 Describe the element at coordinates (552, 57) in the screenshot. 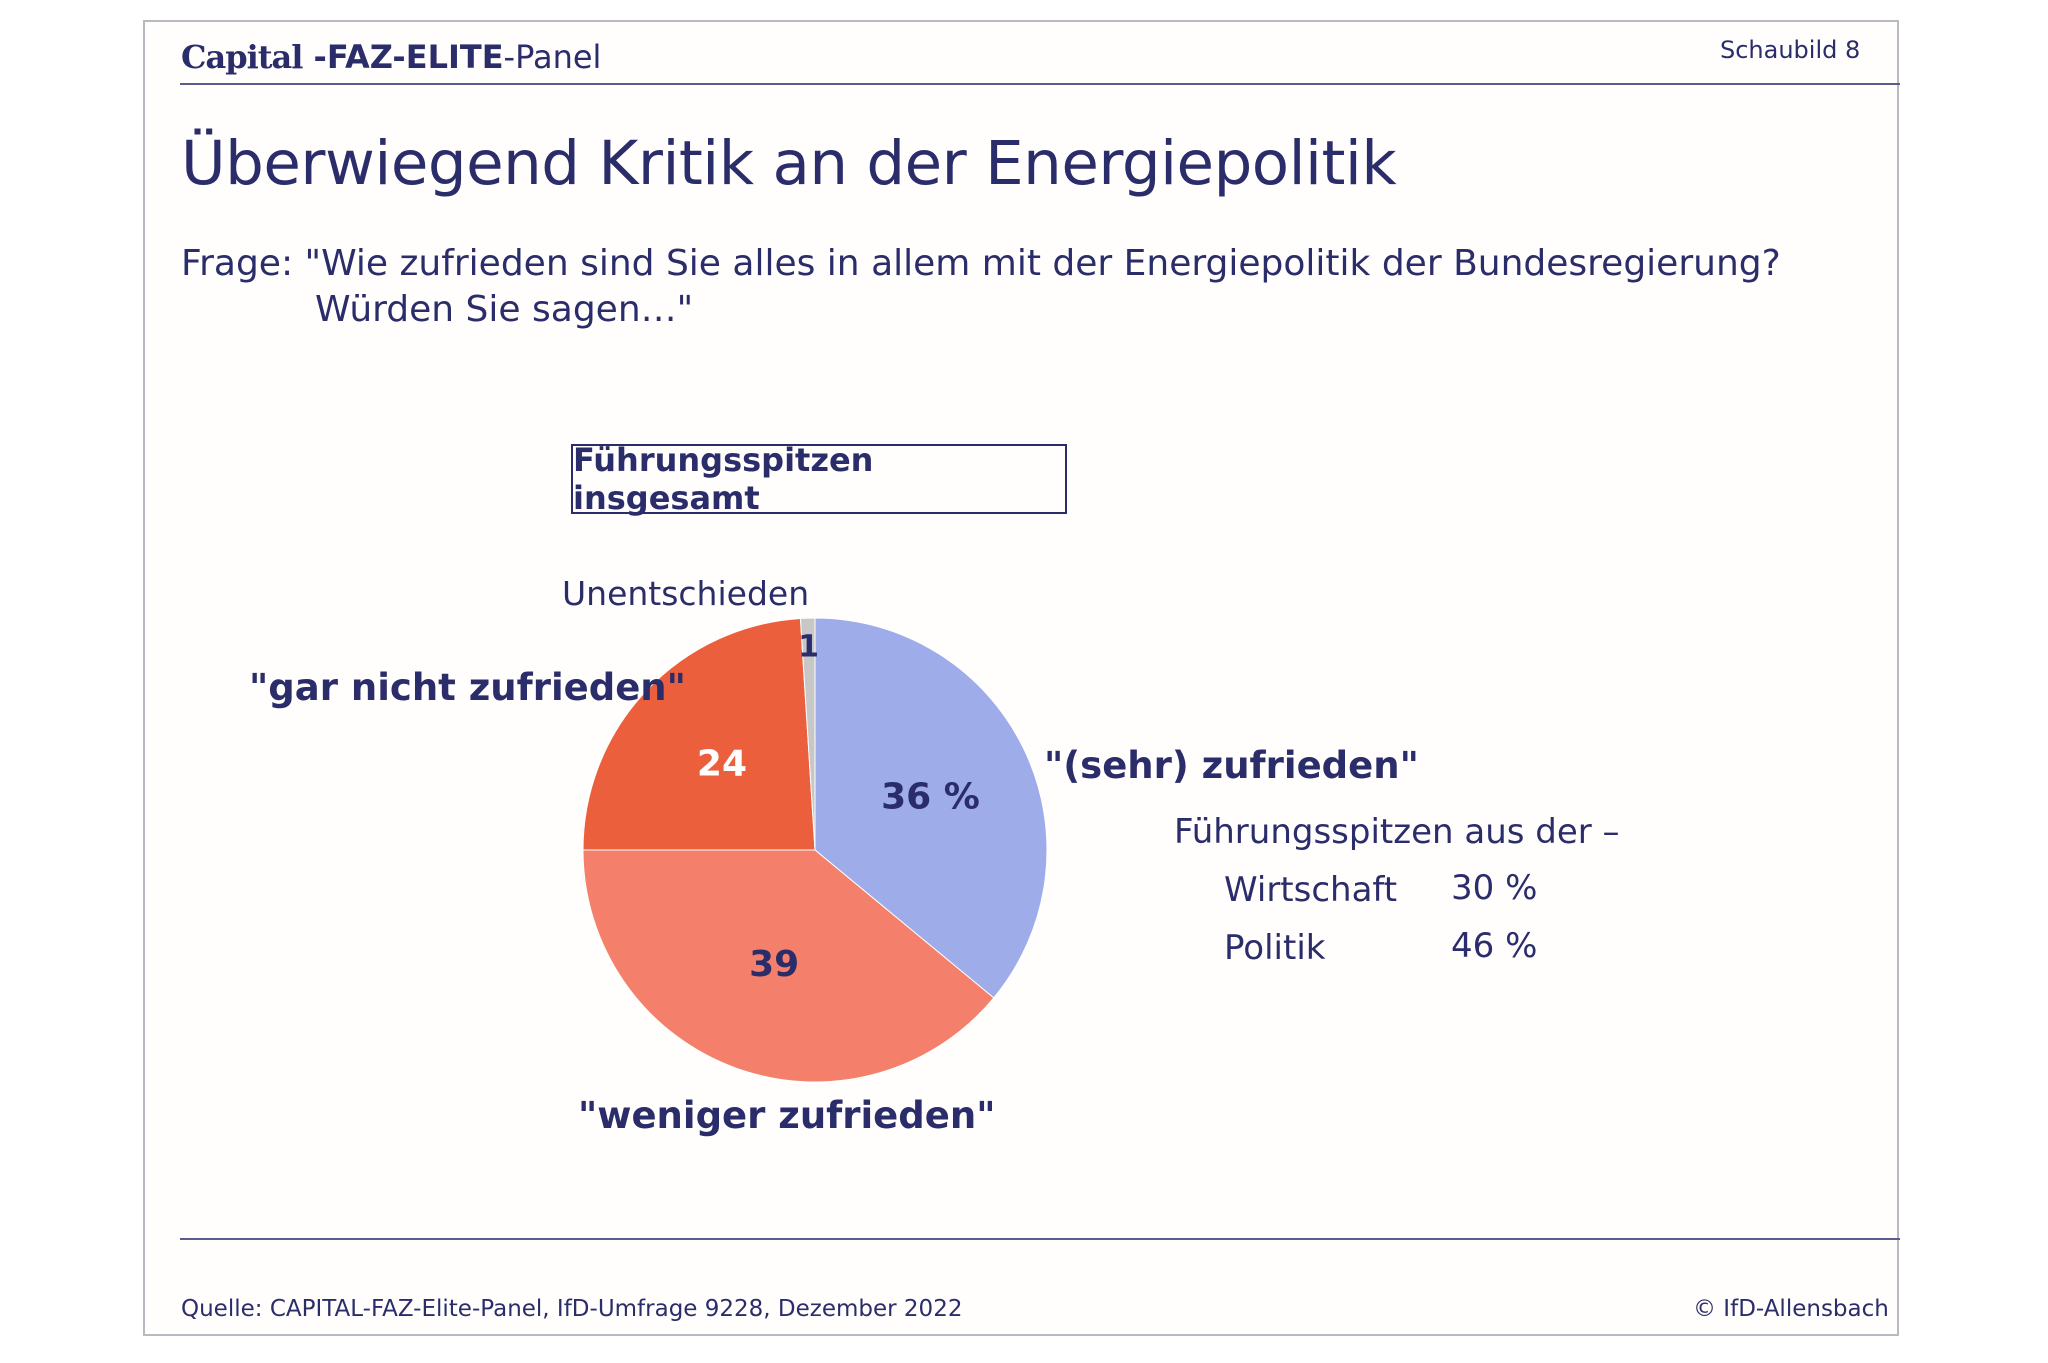

I see `brand-panel: -Panel` at that location.